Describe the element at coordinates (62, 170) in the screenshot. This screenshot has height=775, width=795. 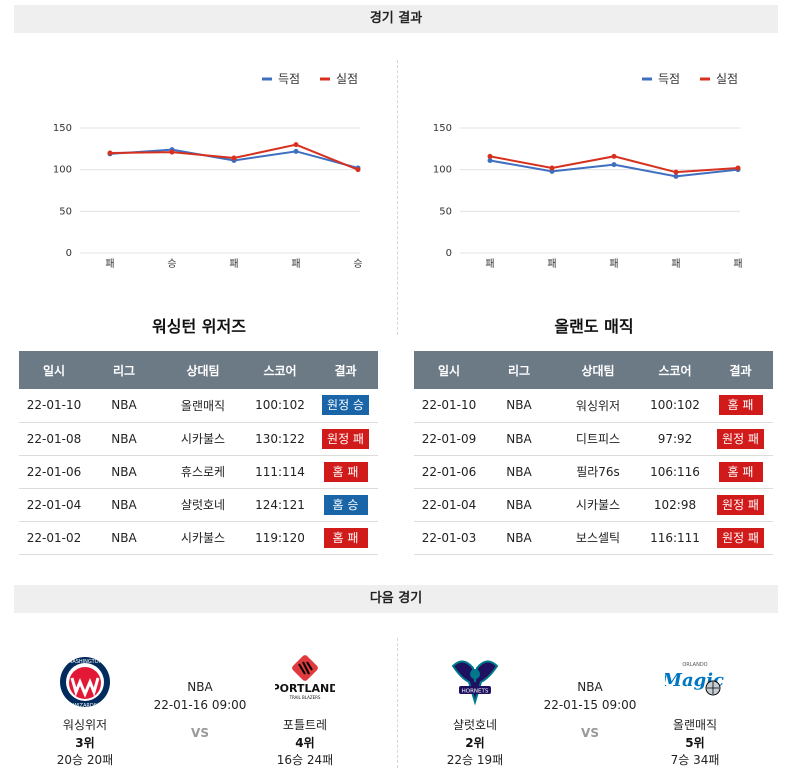
I see `y-tick-label: 100` at that location.